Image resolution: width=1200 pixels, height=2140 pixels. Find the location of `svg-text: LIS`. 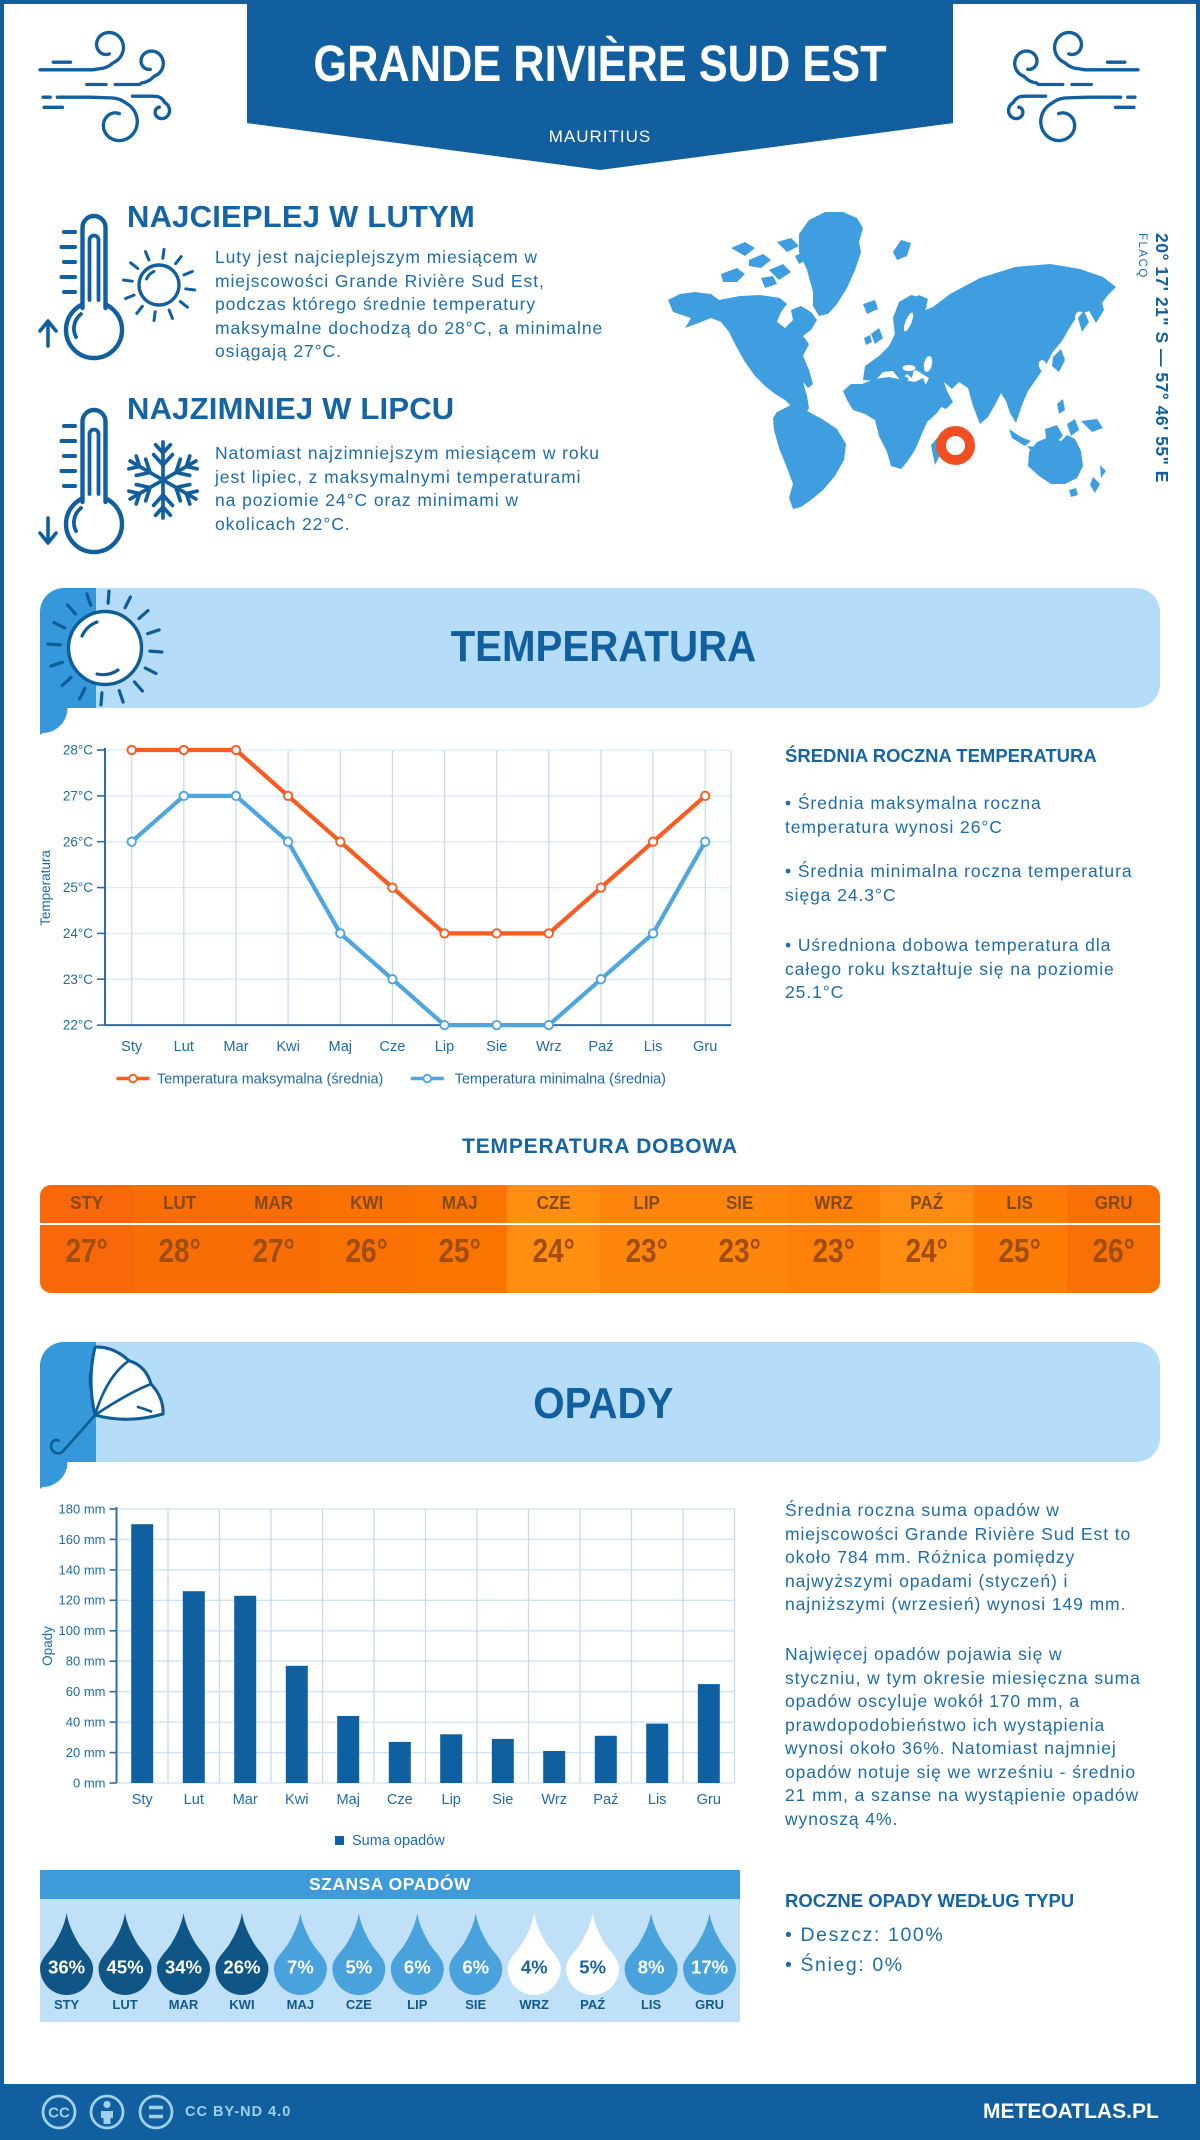

svg-text: LIS is located at coordinates (651, 2004).